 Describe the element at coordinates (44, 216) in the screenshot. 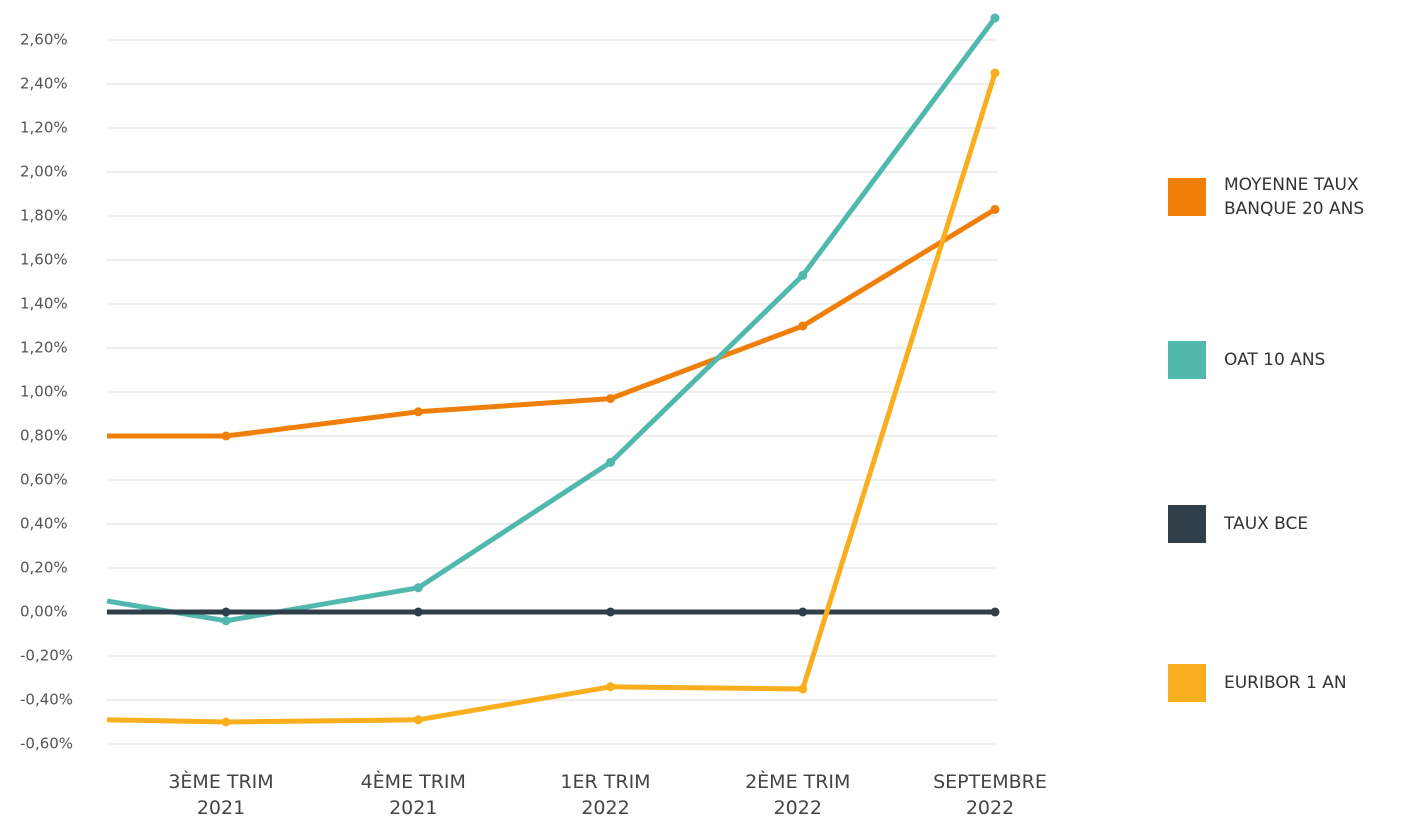

I see `y-tick-label: 1,80%` at that location.